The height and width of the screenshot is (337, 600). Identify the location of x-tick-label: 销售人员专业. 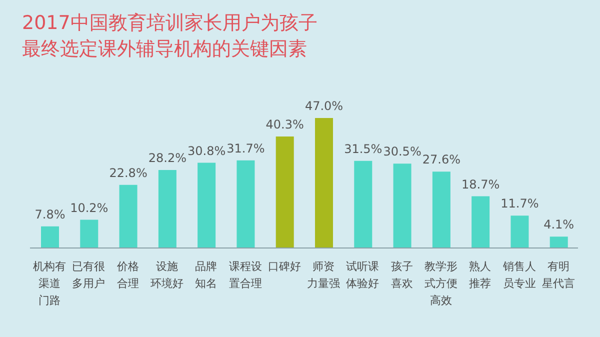
(519, 275).